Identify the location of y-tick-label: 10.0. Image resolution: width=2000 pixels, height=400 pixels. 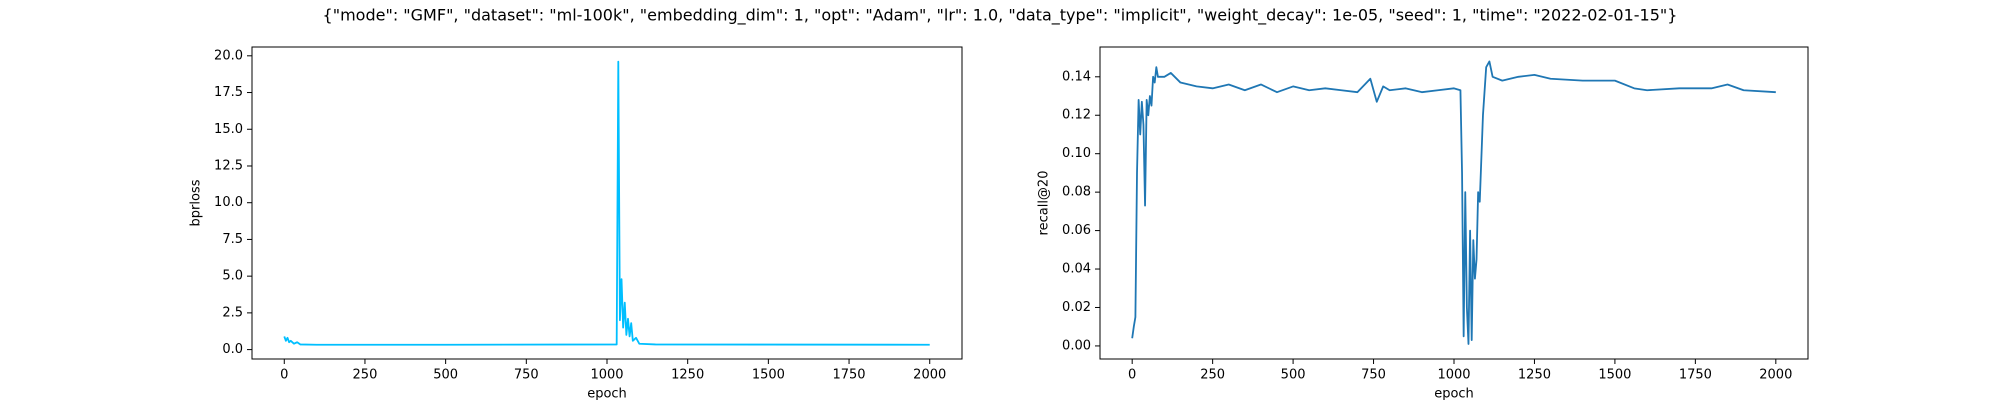
(228, 202).